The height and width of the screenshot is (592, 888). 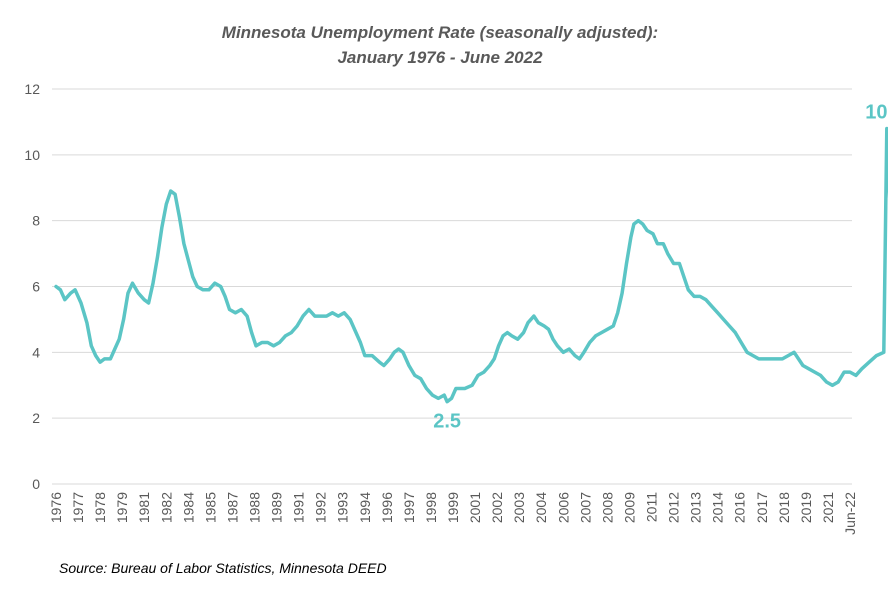 What do you see at coordinates (876, 113) in the screenshot?
I see `annotation-label: 10.8` at bounding box center [876, 113].